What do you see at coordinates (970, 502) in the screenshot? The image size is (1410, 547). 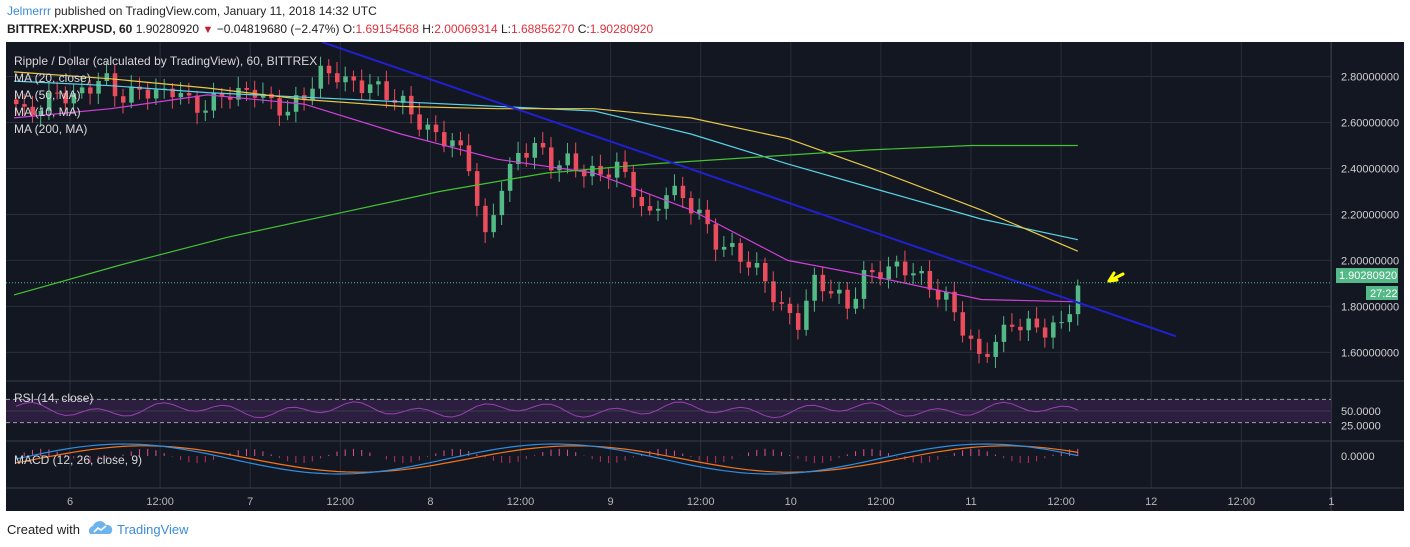 I see `x-tick-label: 11` at bounding box center [970, 502].